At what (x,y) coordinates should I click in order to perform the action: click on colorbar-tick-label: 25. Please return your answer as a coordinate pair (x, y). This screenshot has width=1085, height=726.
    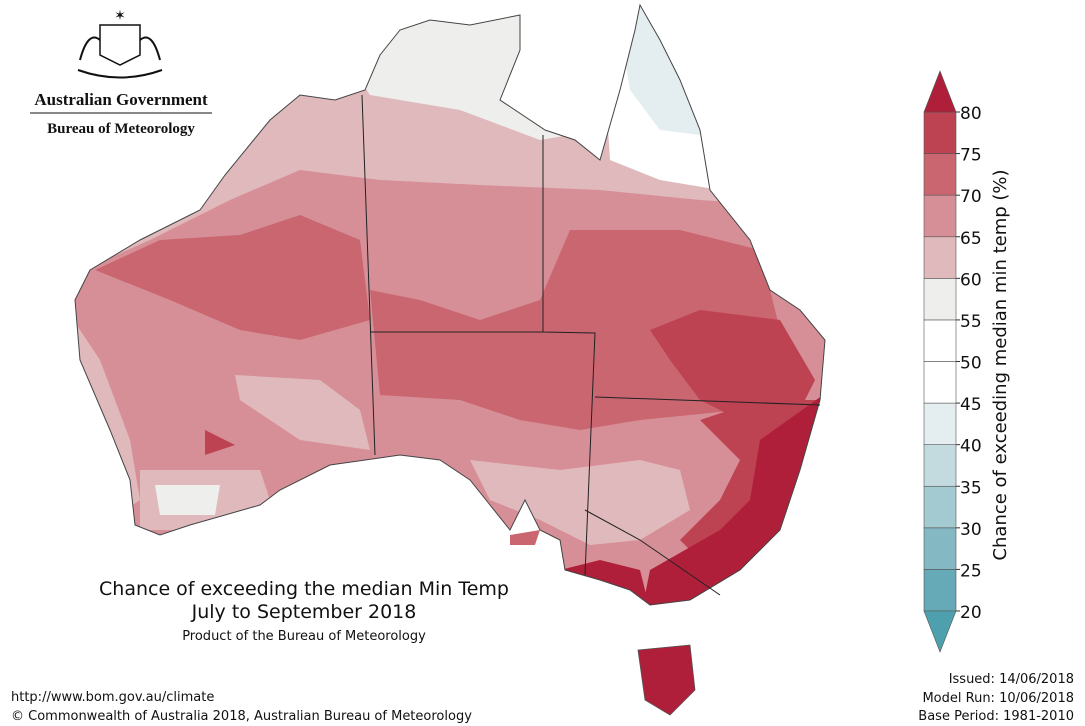
    Looking at the image, I should click on (971, 571).